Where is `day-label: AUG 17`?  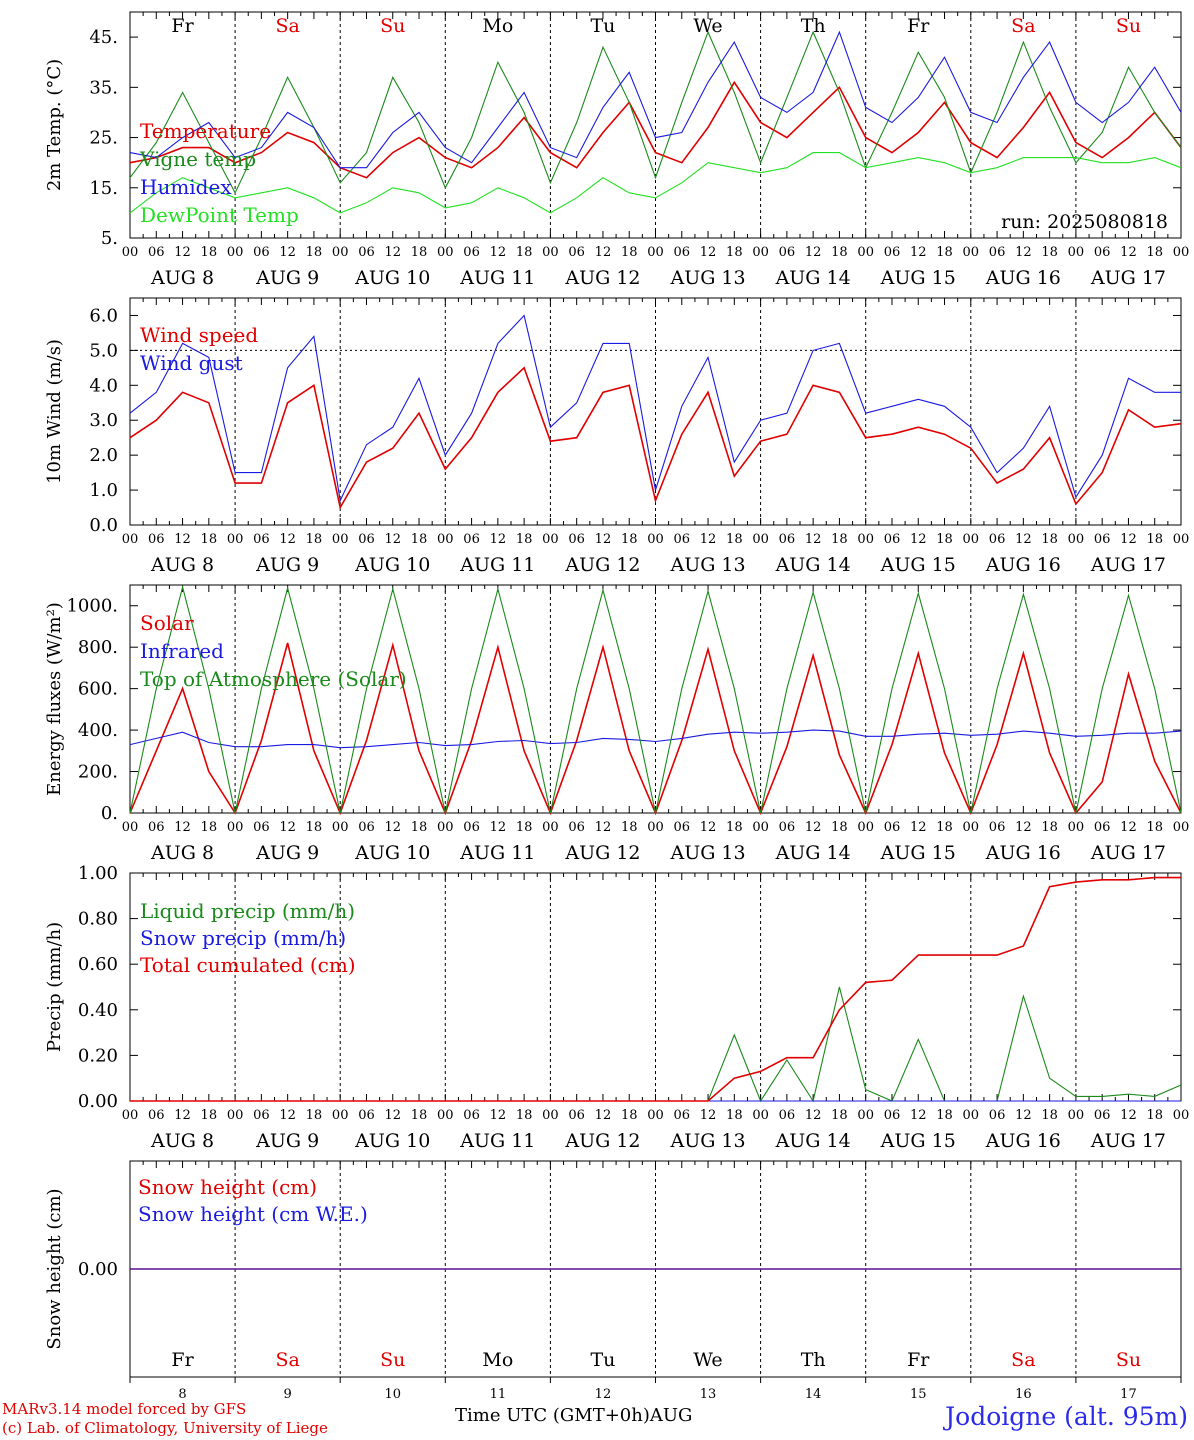
day-label: AUG 17 is located at coordinates (1128, 278).